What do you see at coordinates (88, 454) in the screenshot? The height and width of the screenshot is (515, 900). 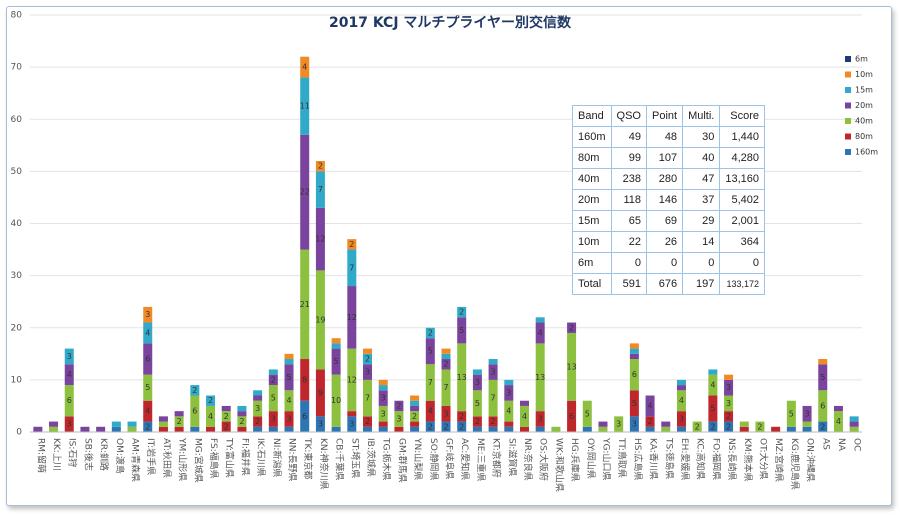 I see `x-tick-label: SB:後志` at bounding box center [88, 454].